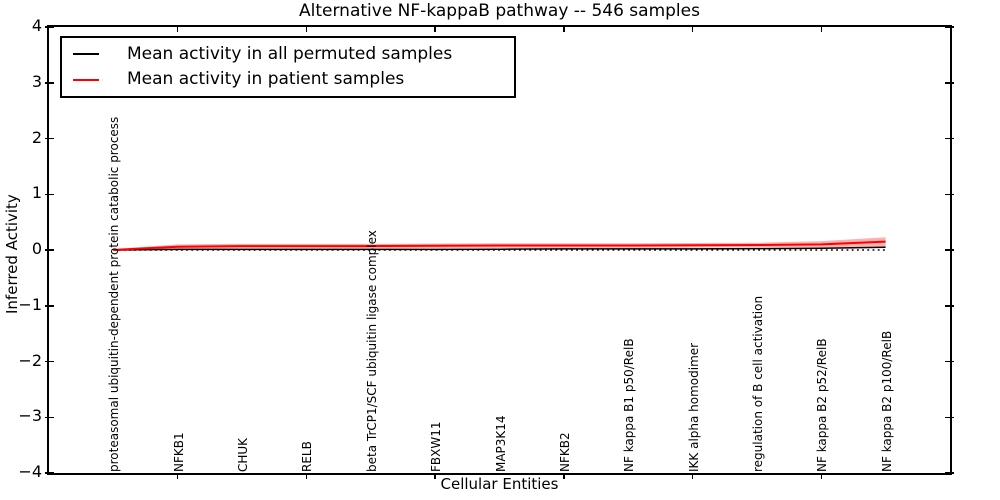  Describe the element at coordinates (290, 53) in the screenshot. I see `legend-label: Mean activity in all permuted samples` at that location.